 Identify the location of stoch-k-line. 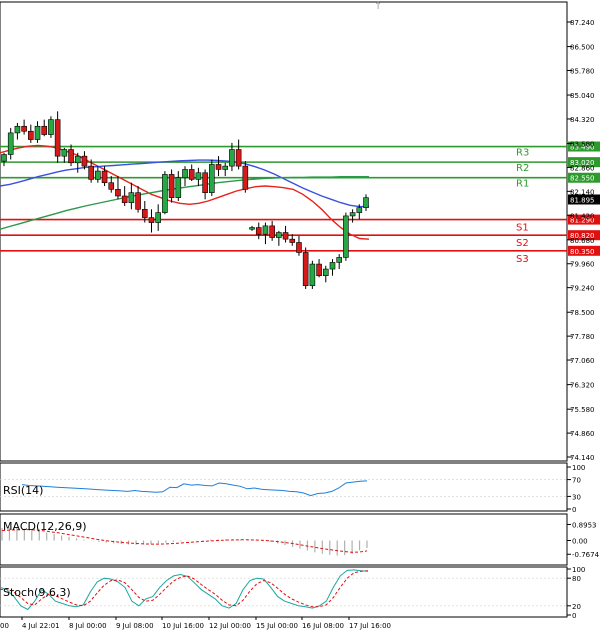
(184, 590).